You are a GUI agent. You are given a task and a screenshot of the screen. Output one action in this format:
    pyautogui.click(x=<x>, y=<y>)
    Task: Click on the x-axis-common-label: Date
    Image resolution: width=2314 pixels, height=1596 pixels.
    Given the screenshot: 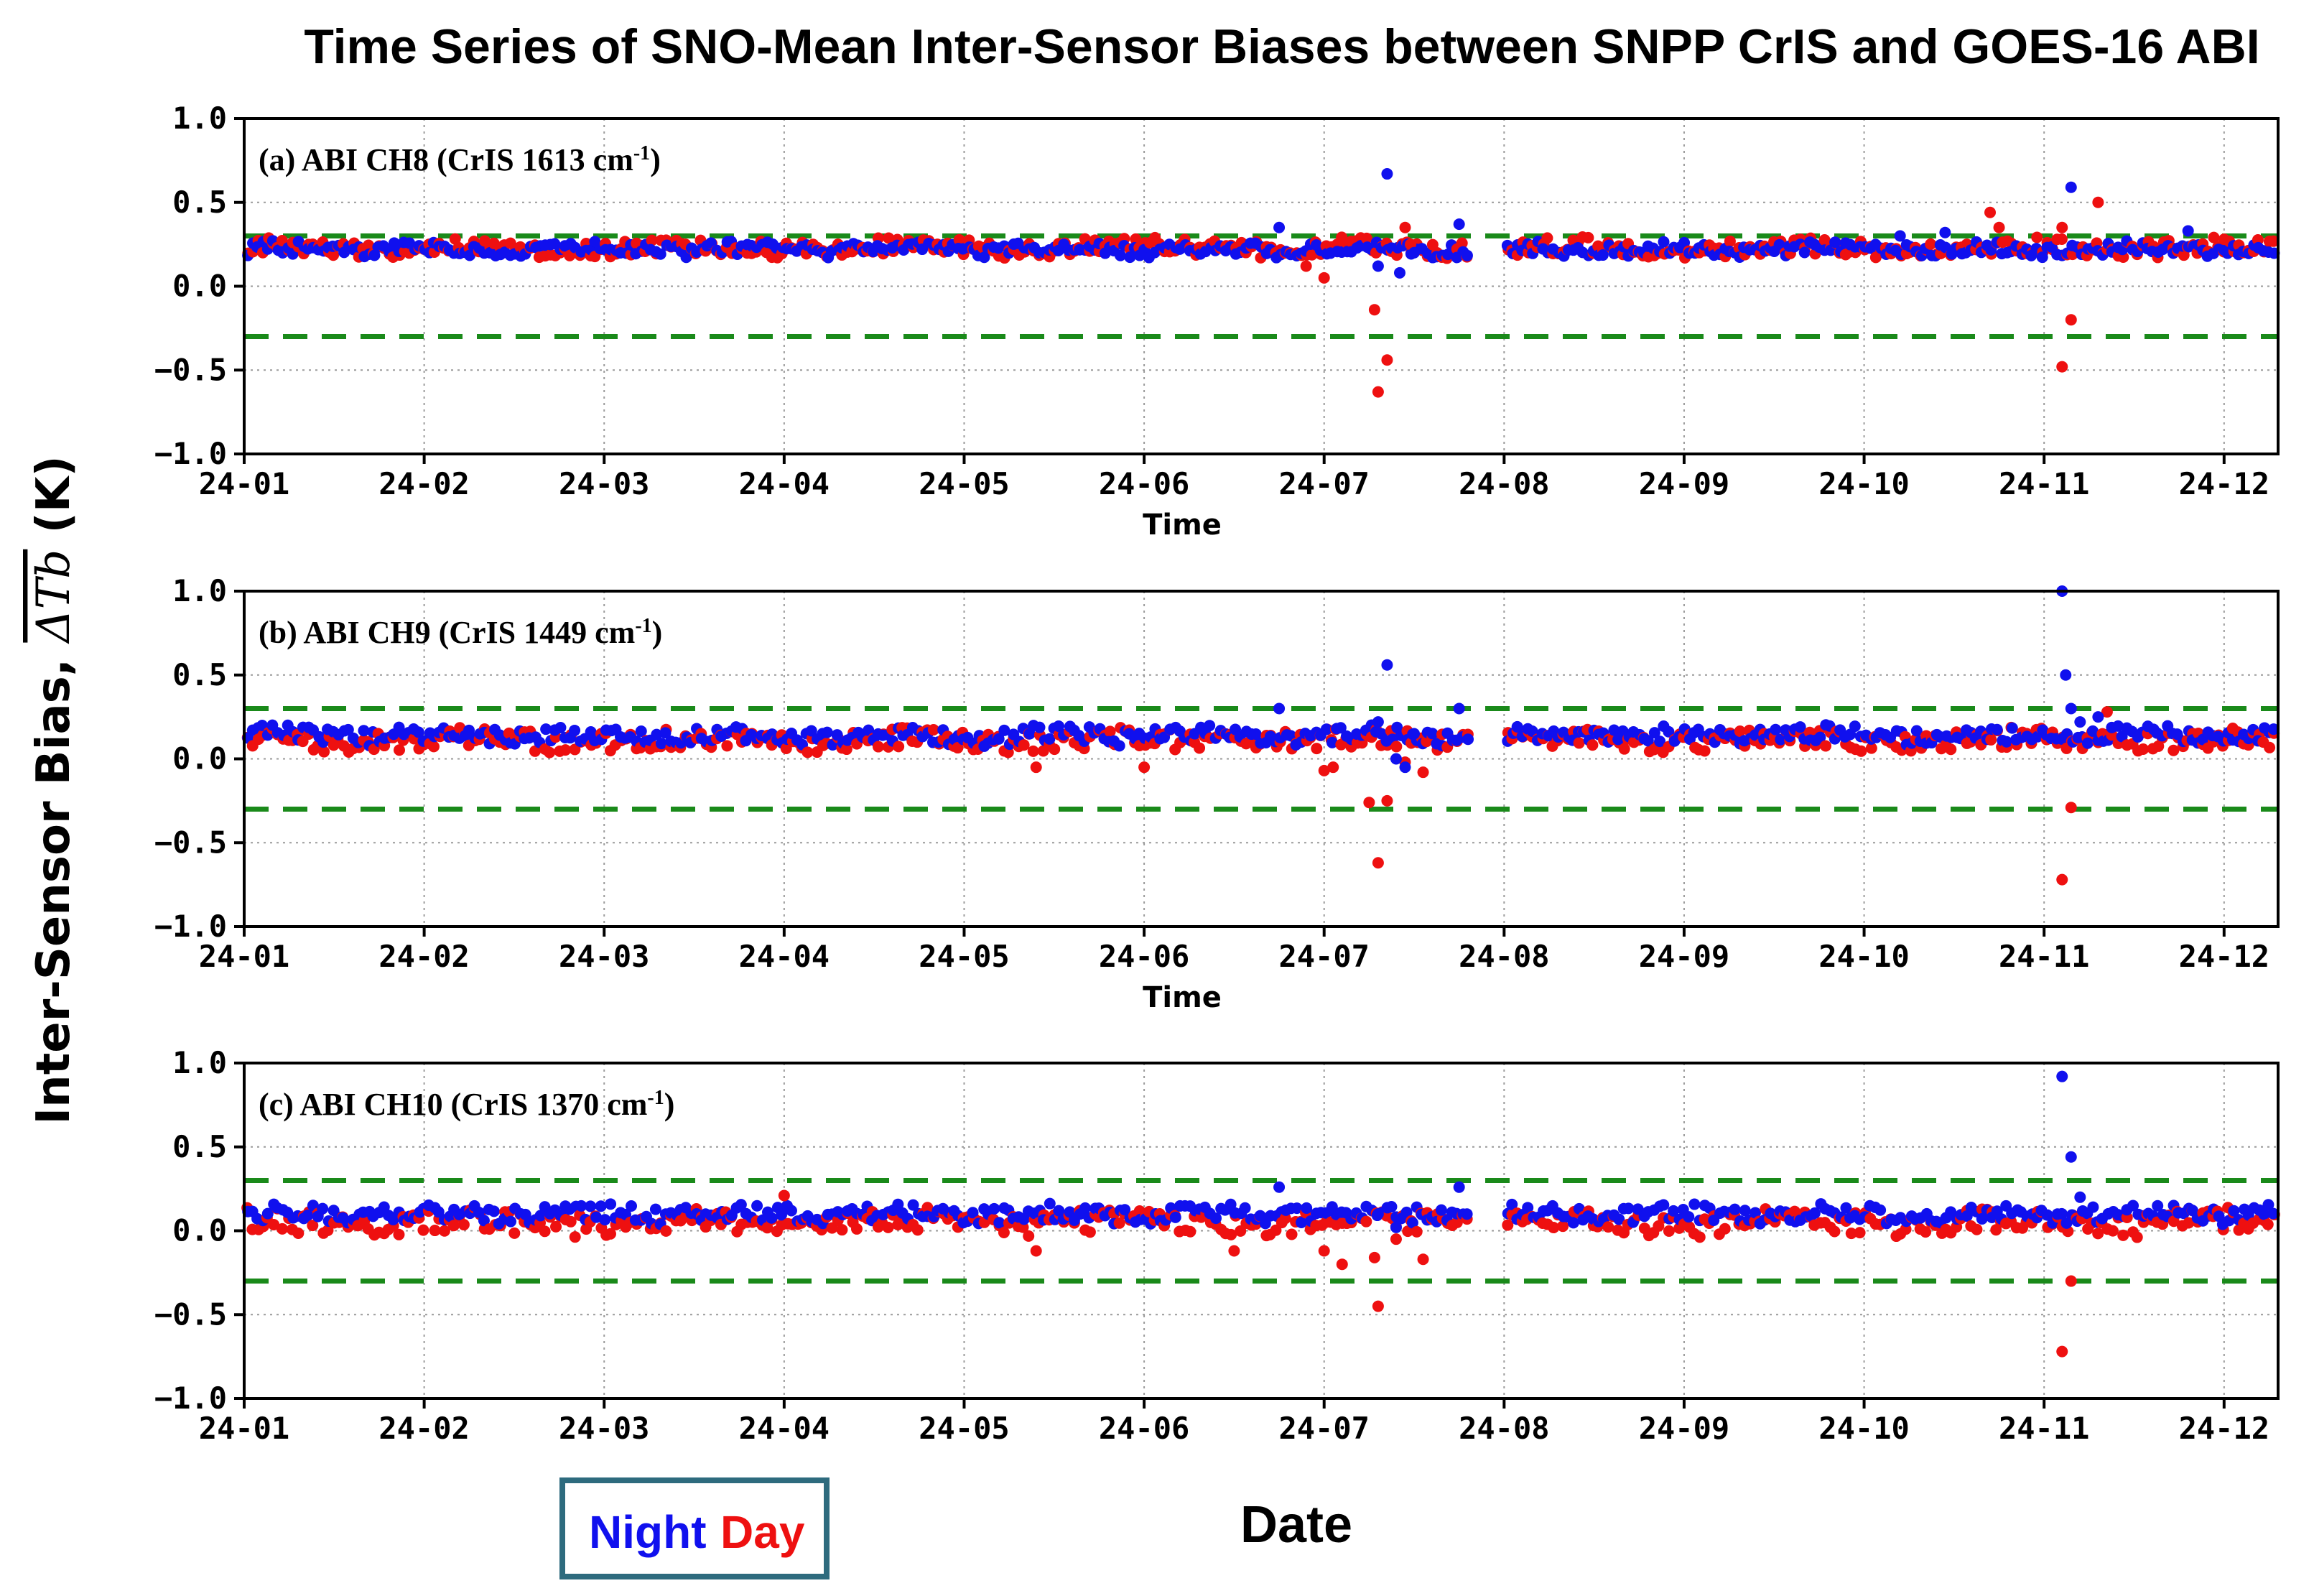 What is the action you would take?
    pyautogui.click(x=1296, y=1525)
    